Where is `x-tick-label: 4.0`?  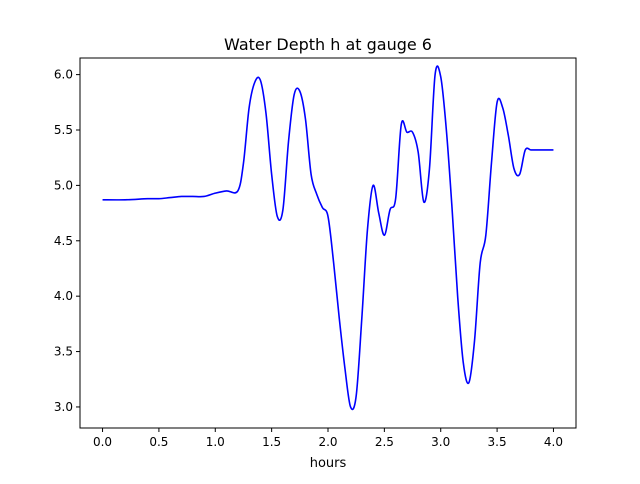
x-tick-label: 4.0 is located at coordinates (553, 442).